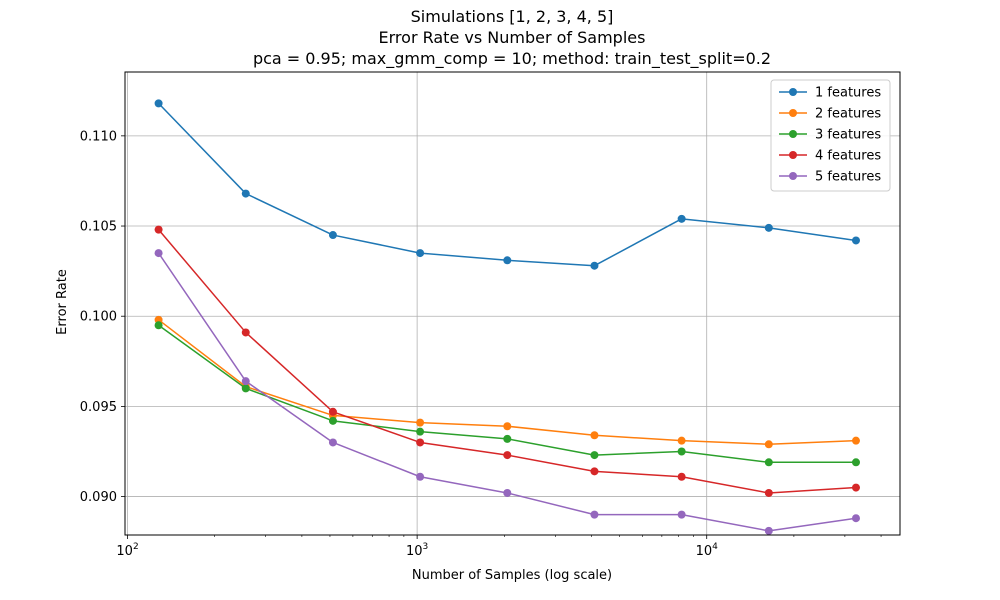  What do you see at coordinates (98, 317) in the screenshot?
I see `y-tick-label: 0.100` at bounding box center [98, 317].